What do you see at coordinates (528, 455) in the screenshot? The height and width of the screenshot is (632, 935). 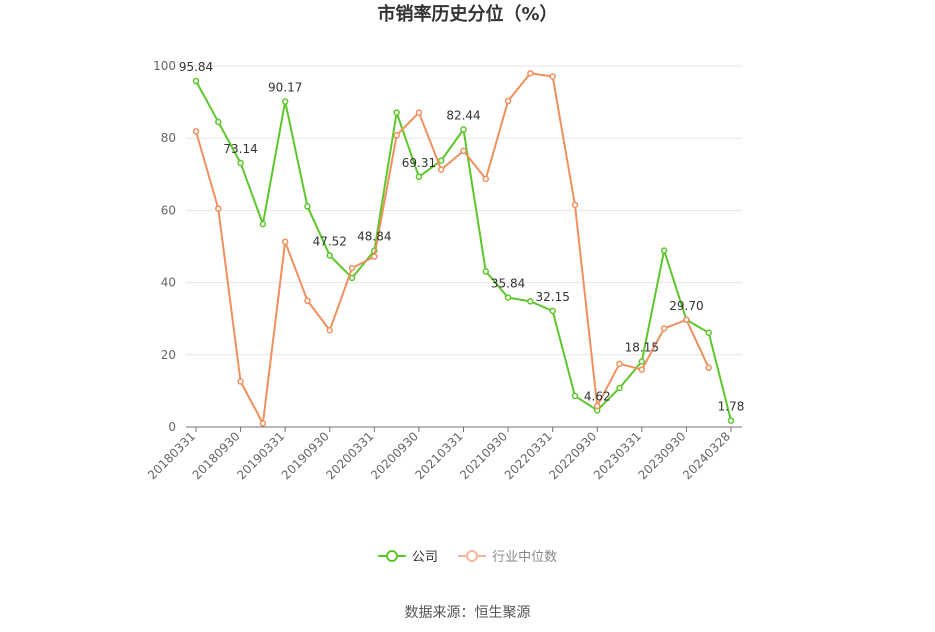 I see `x-tick-label: 20220331` at bounding box center [528, 455].